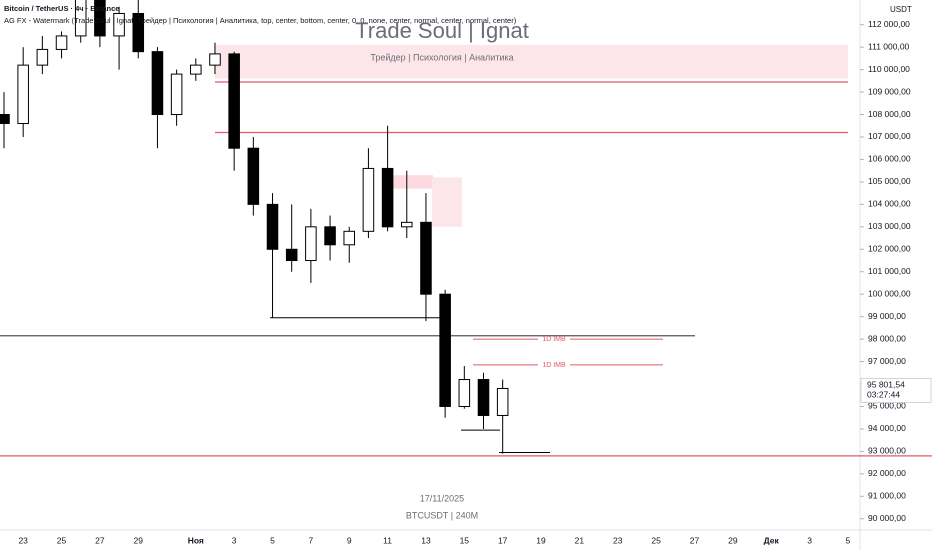 Image resolution: width=932 pixels, height=550 pixels. What do you see at coordinates (442, 498) in the screenshot?
I see `footer-date: 17/11/2025` at bounding box center [442, 498].